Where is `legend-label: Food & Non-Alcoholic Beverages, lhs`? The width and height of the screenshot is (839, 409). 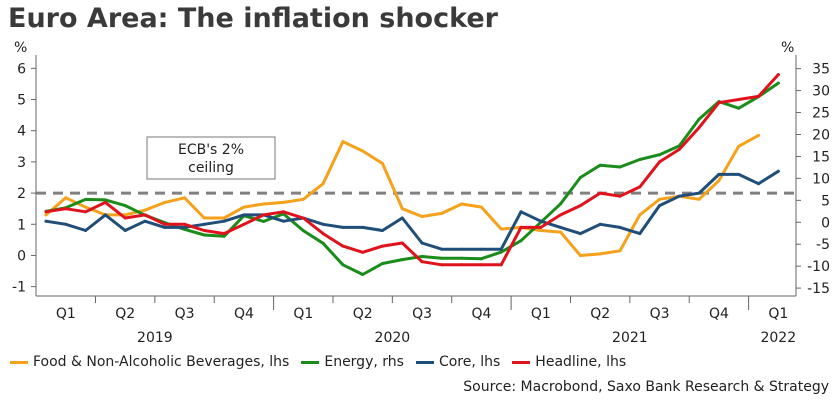 legend-label: Food & Non-Alcoholic Beverages, lhs is located at coordinates (161, 362).